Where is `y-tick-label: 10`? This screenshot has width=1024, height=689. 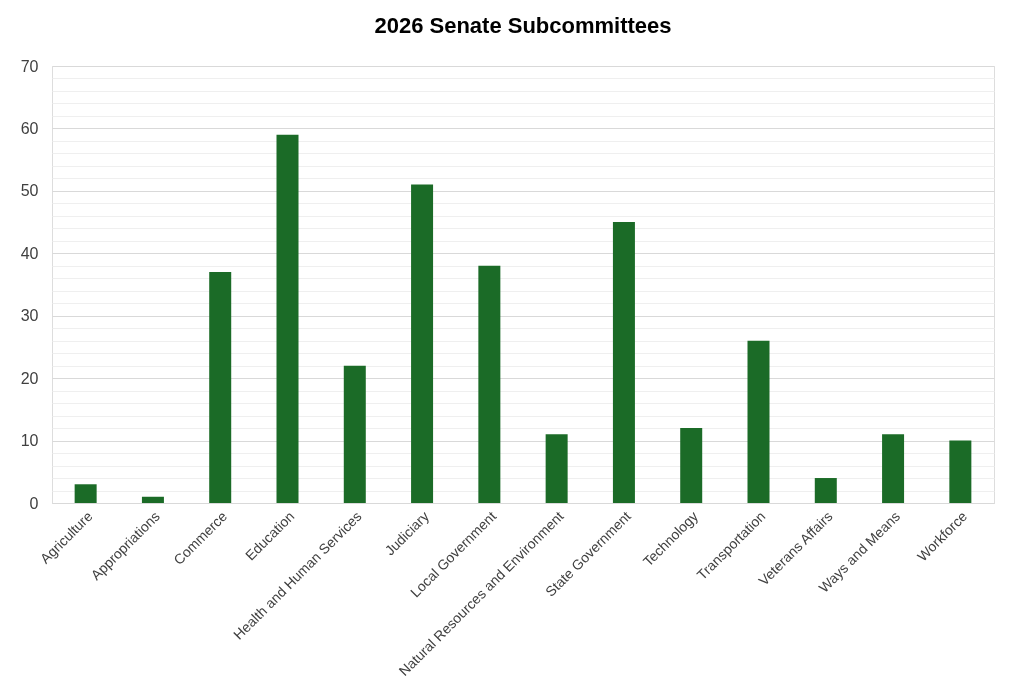
y-tick-label: 10 is located at coordinates (29, 441).